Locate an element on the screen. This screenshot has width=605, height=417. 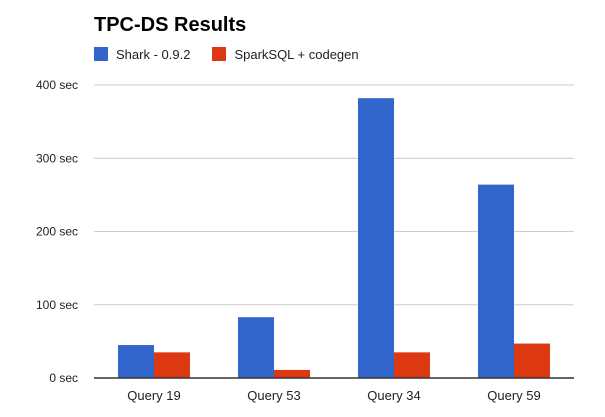
x-tick-label: Query 34 is located at coordinates (393, 395).